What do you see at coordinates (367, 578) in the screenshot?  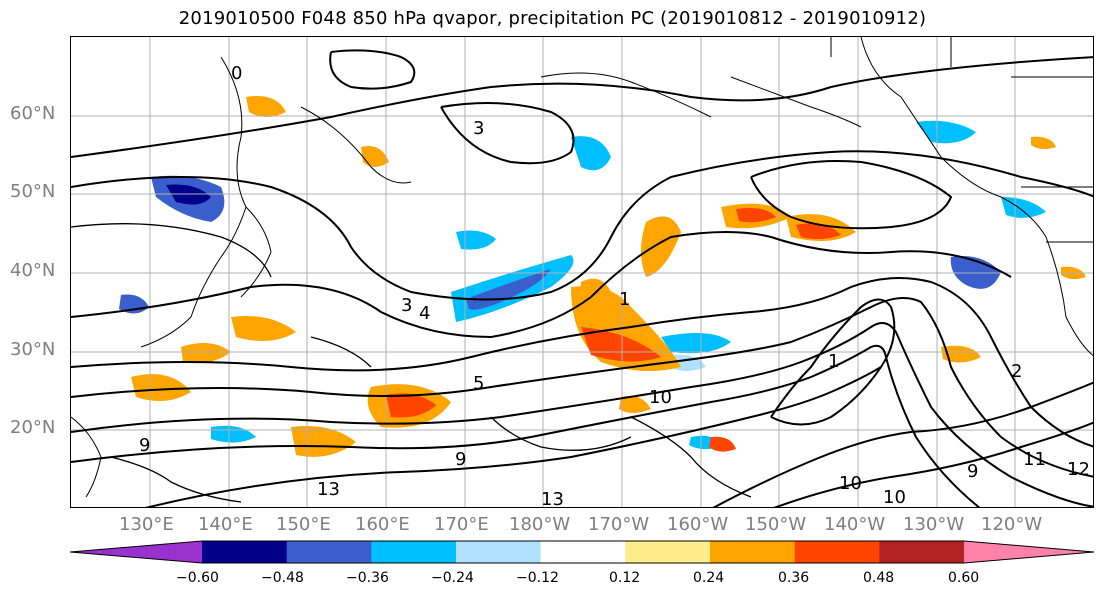 I see `colorbar-tick-label: −0.36` at bounding box center [367, 578].